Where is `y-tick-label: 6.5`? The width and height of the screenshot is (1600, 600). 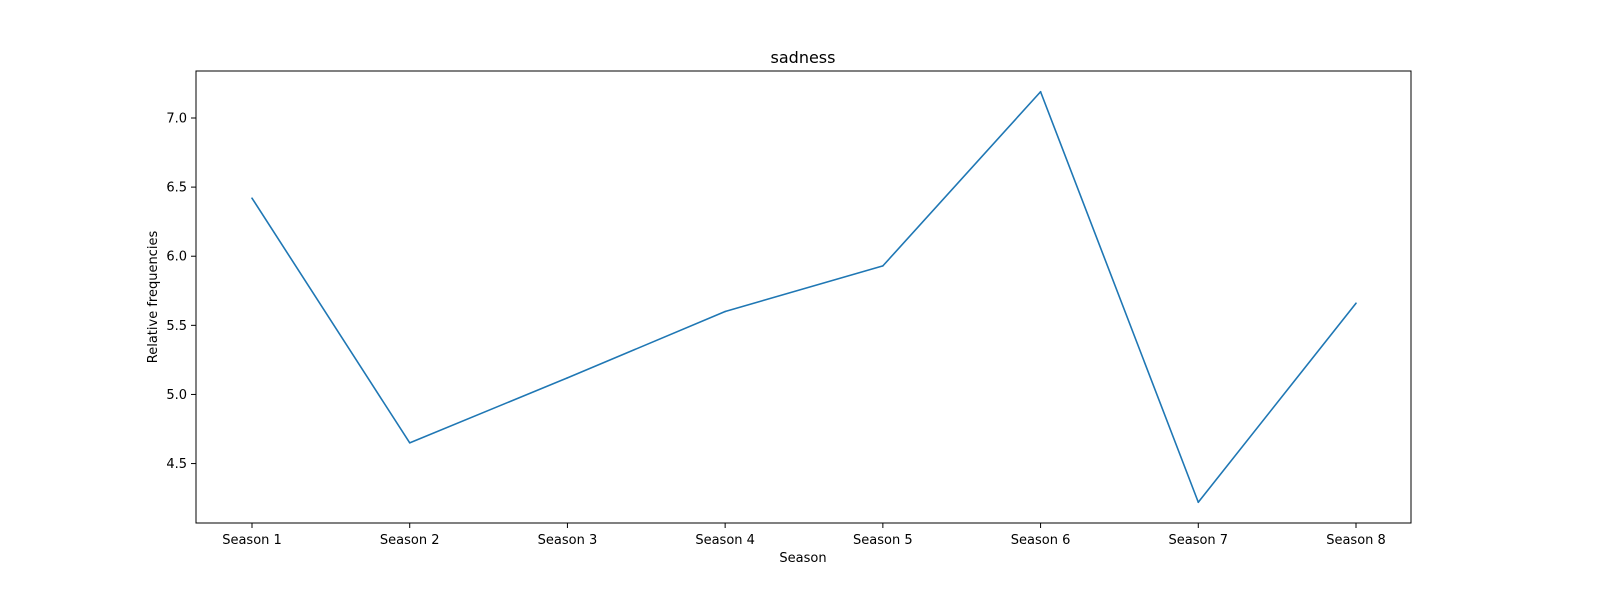 y-tick-label: 6.5 is located at coordinates (176, 188).